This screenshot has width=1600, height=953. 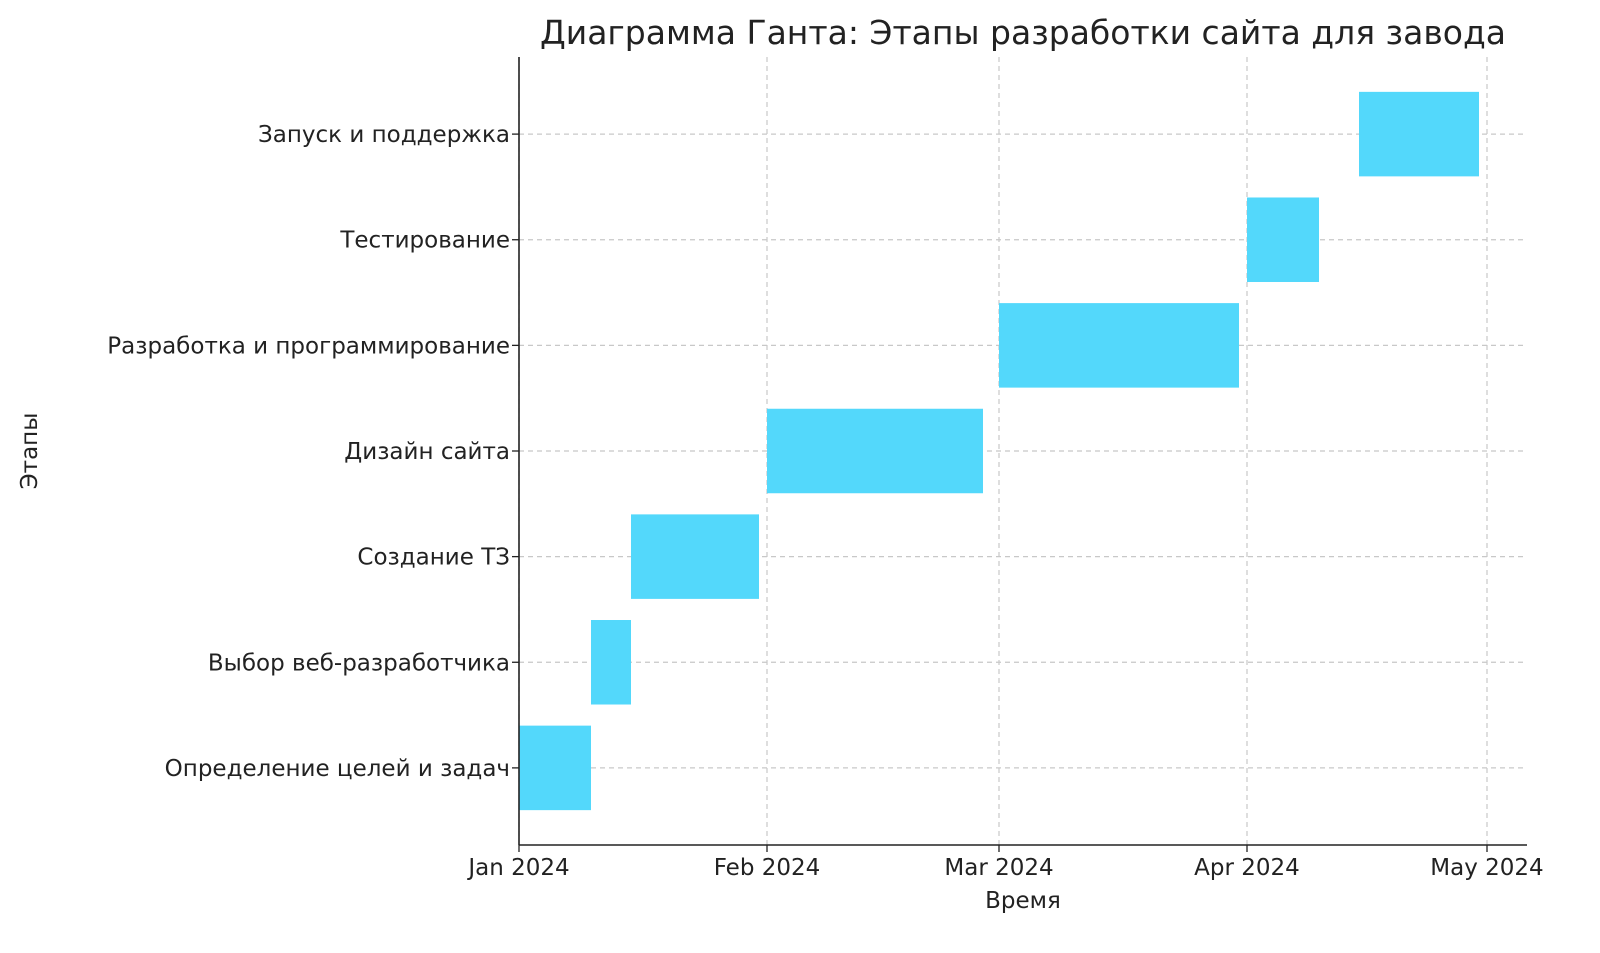 What do you see at coordinates (427, 452) in the screenshot?
I see `y-tick-label: Дизайн сайта` at bounding box center [427, 452].